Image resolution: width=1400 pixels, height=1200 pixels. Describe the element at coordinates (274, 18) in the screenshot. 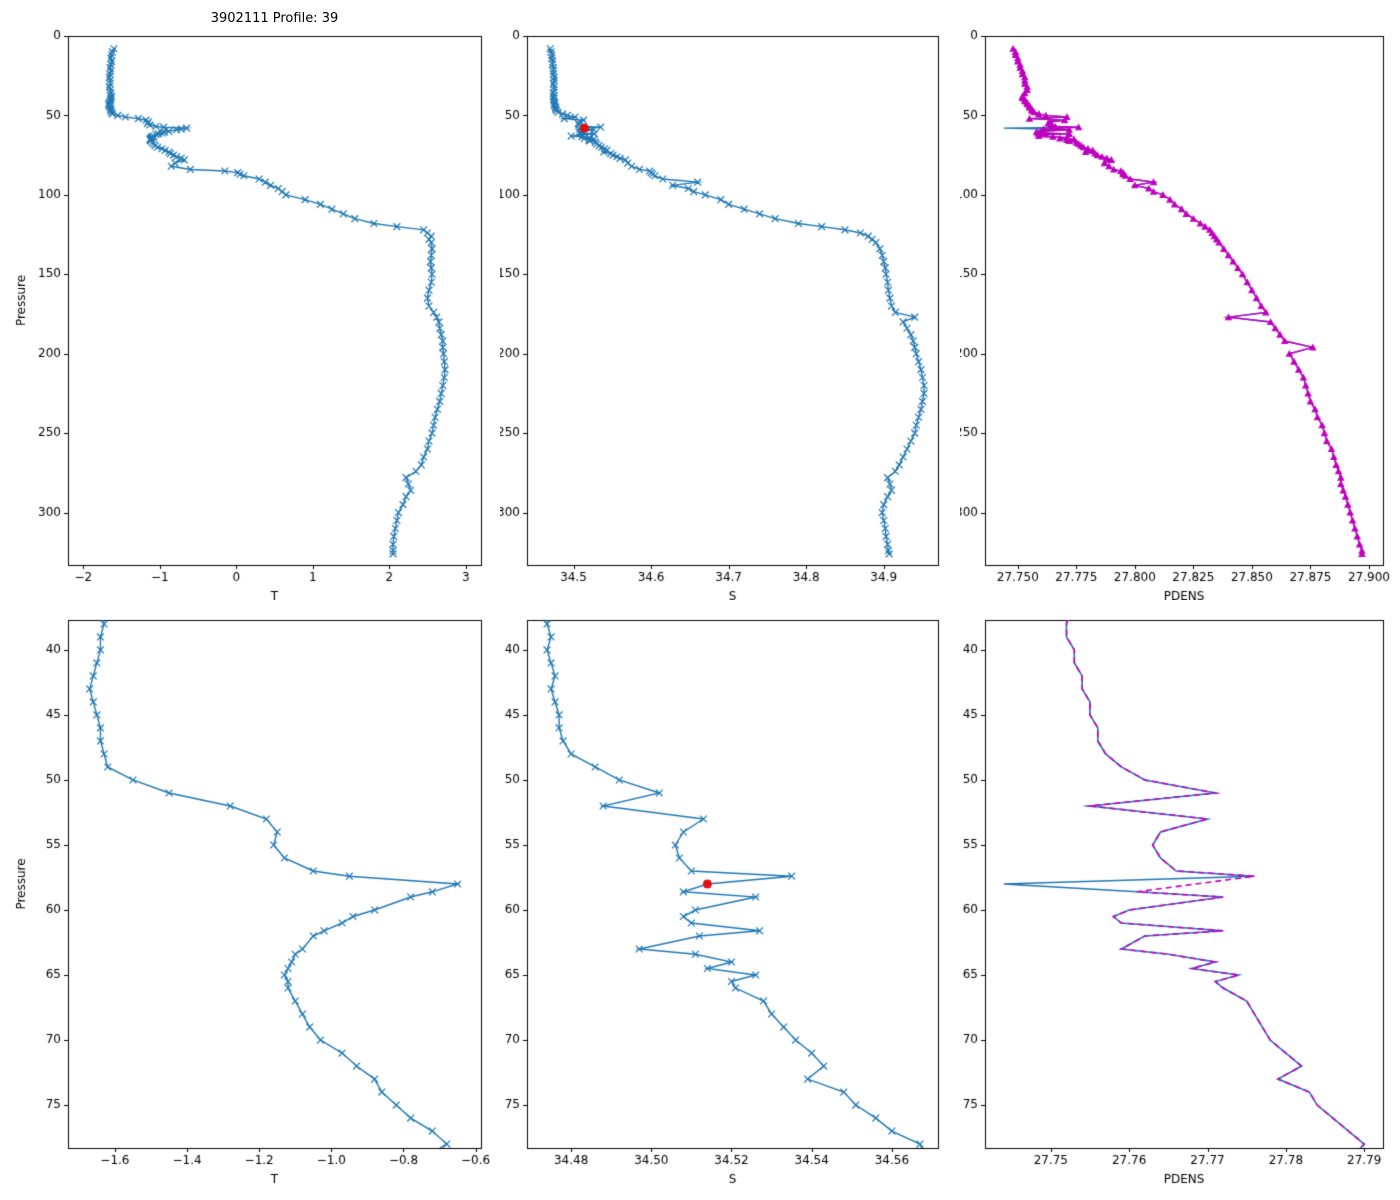

I see `figure-title: 3902111 Profile: 39` at that location.